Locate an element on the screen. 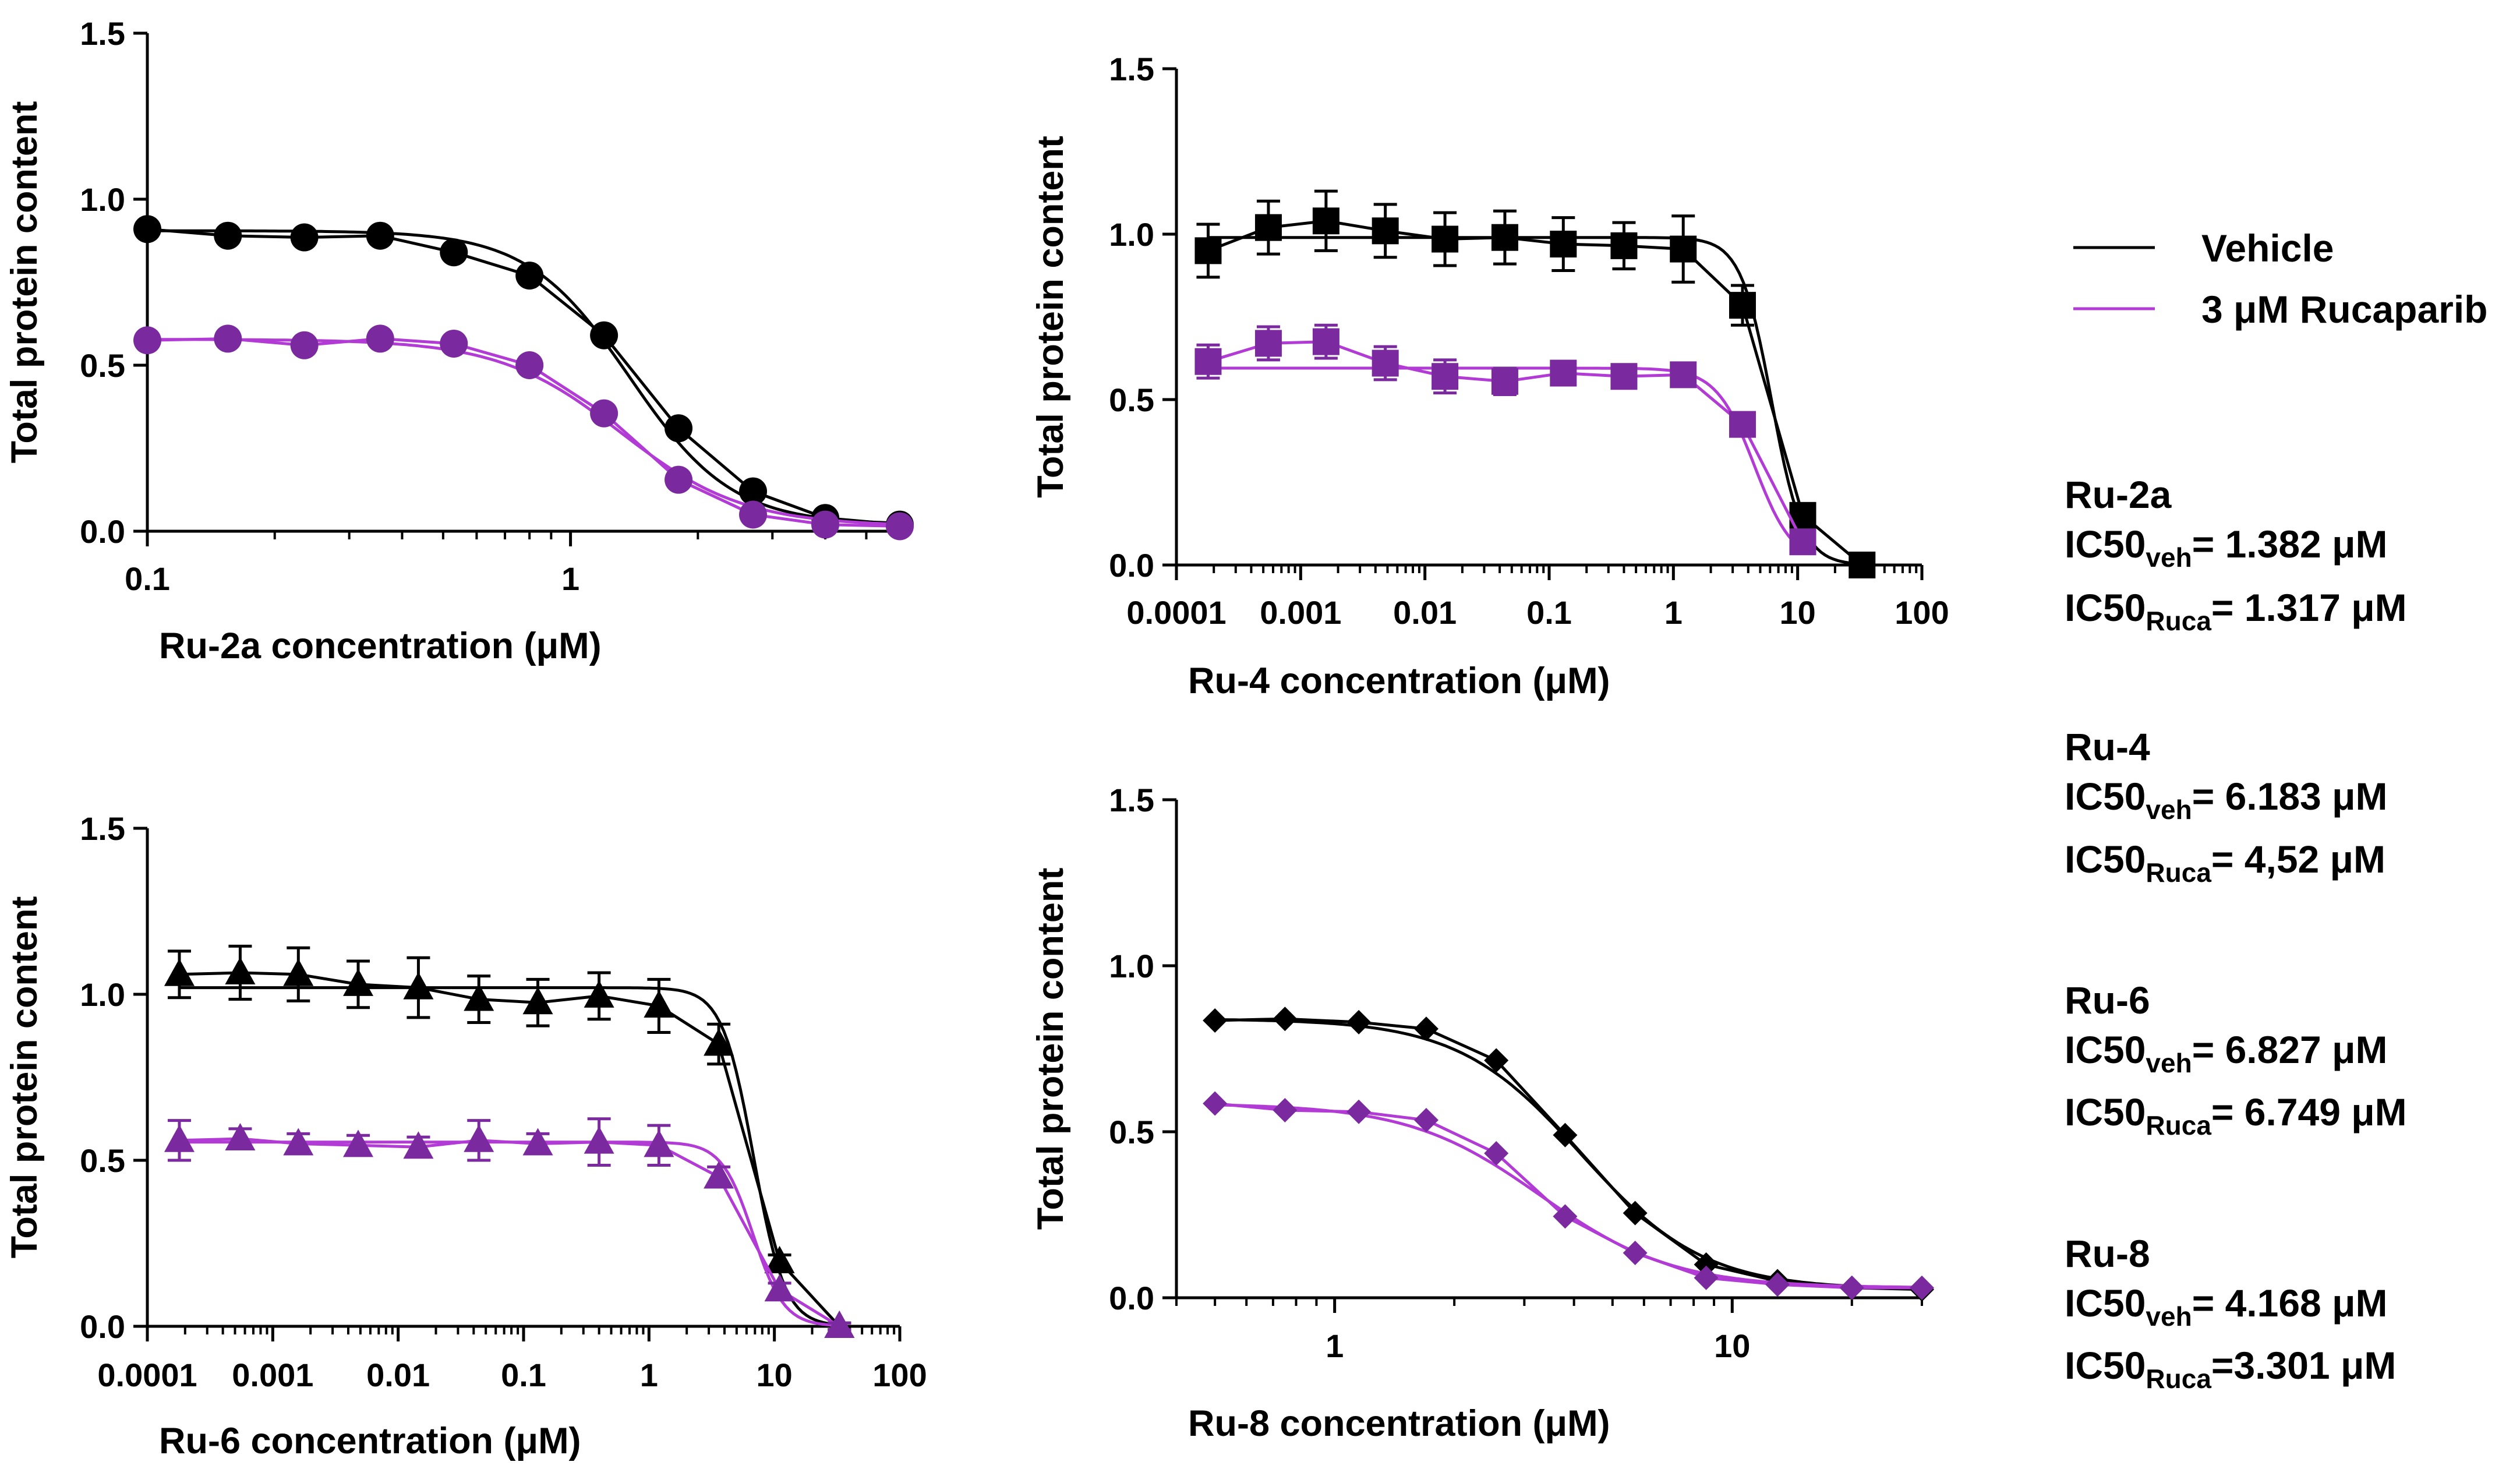  annotation-ic50-rucaparib: IC50Ruca= 4,52 μM is located at coordinates (2225, 863).